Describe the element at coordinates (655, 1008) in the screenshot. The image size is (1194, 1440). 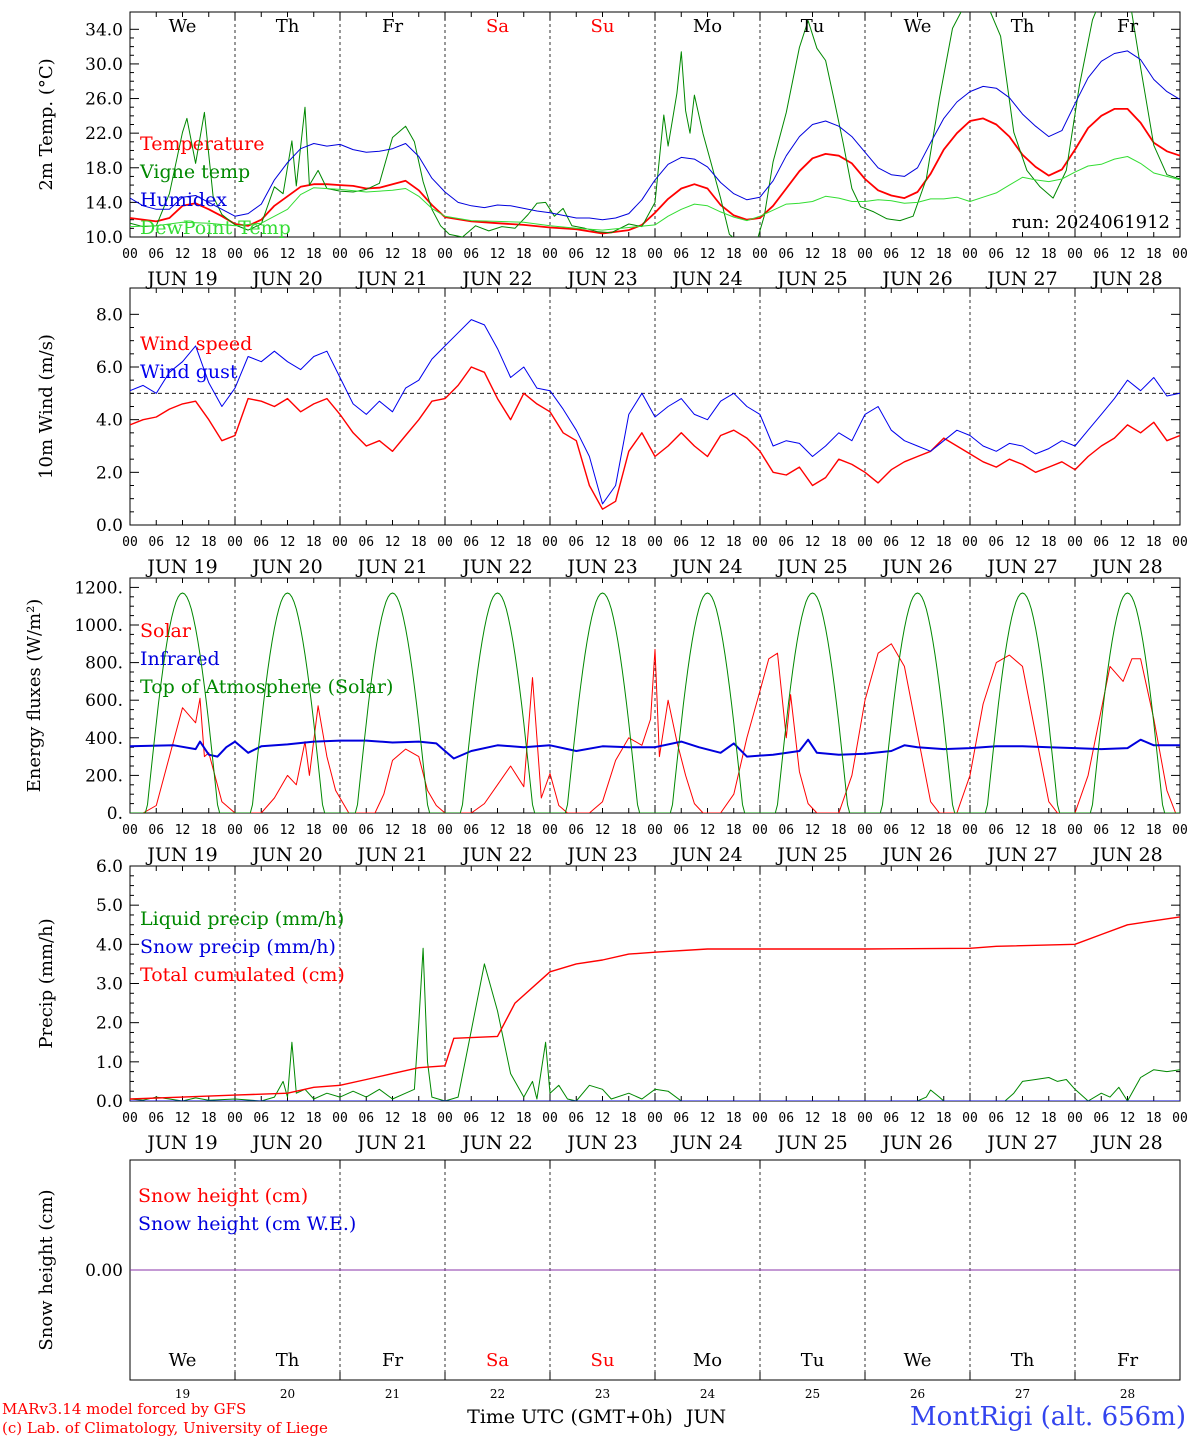
I see `series-line-total-cumulated-cm-` at that location.